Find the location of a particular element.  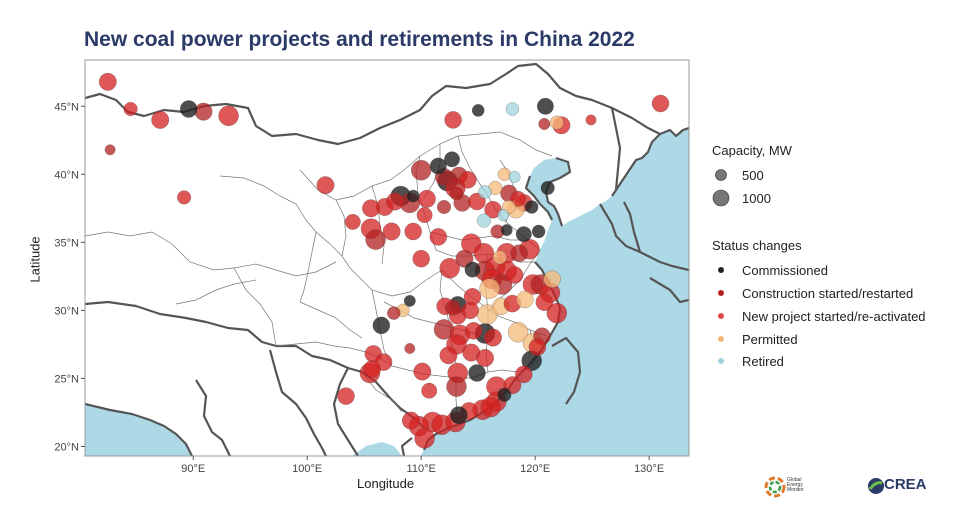

status-symbol-commissioned is located at coordinates (721, 270).